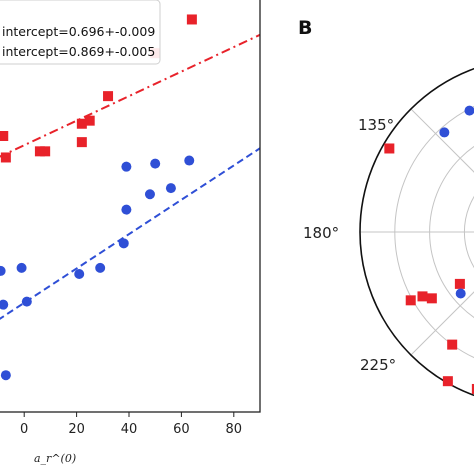  I want to click on x-tick-label: 0, so click(24, 429).